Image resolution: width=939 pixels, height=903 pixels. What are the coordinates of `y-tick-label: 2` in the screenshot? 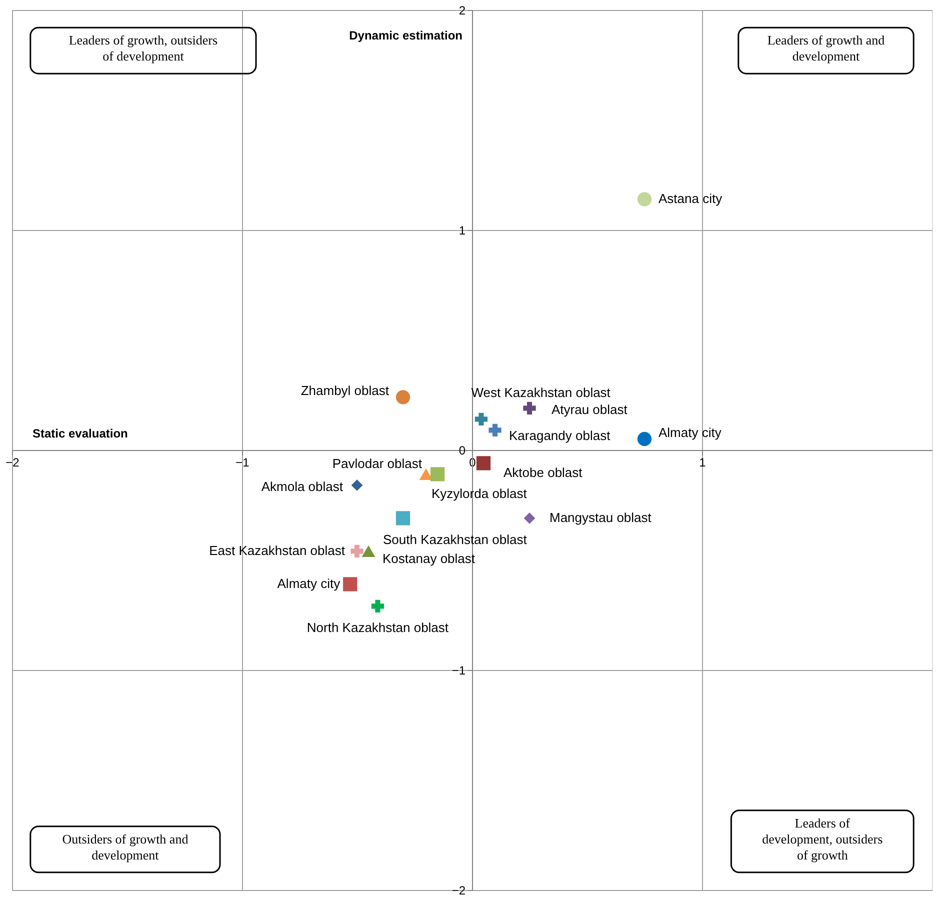 It's located at (462, 11).